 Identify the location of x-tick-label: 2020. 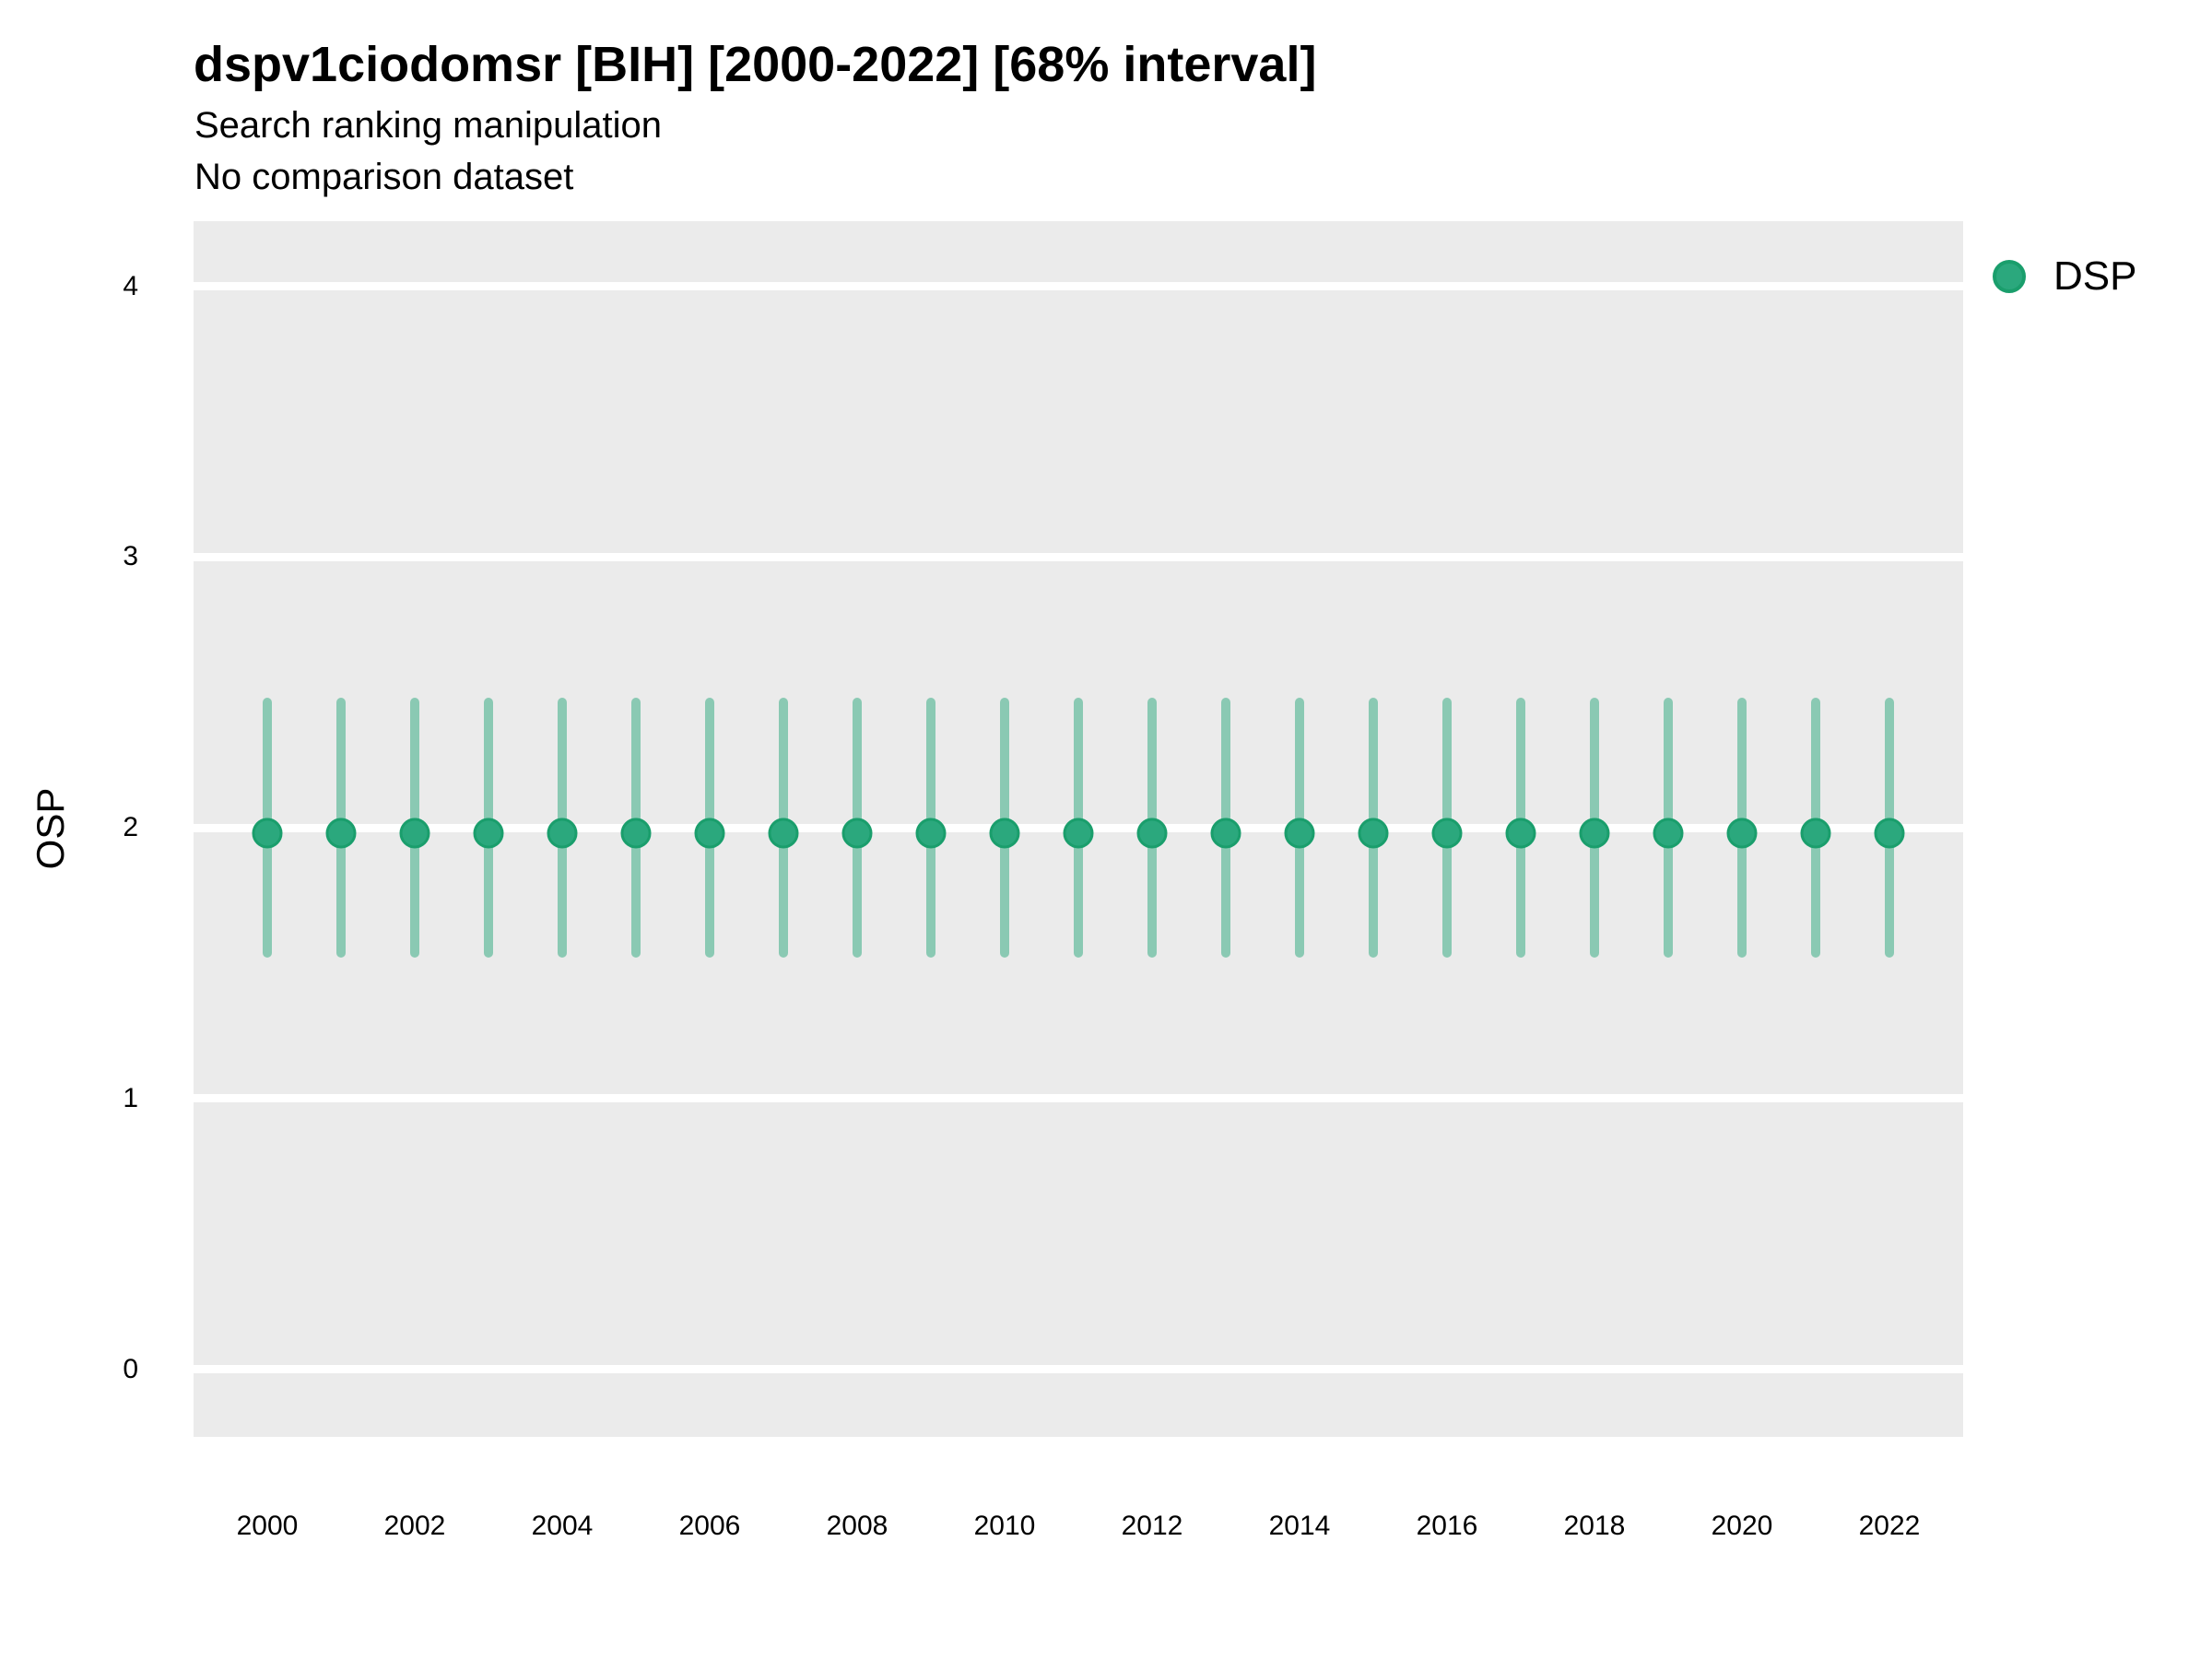
(1742, 1526).